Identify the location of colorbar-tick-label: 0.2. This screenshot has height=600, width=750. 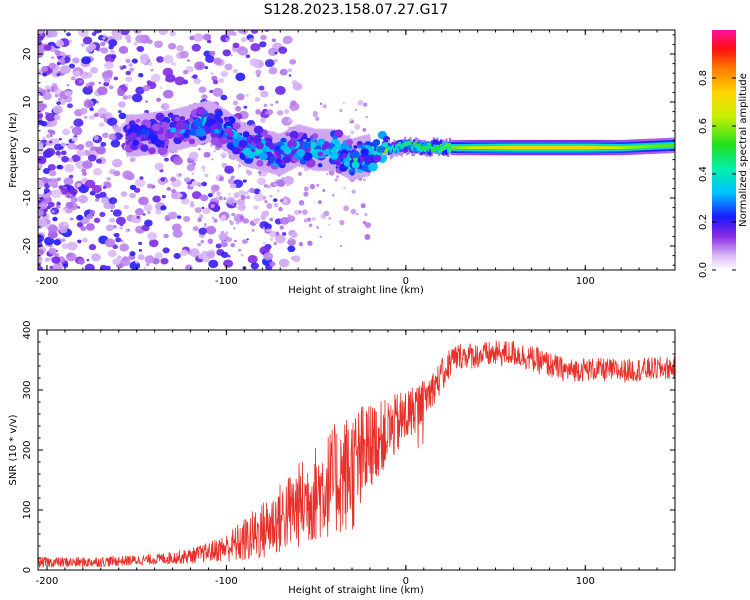
(703, 222).